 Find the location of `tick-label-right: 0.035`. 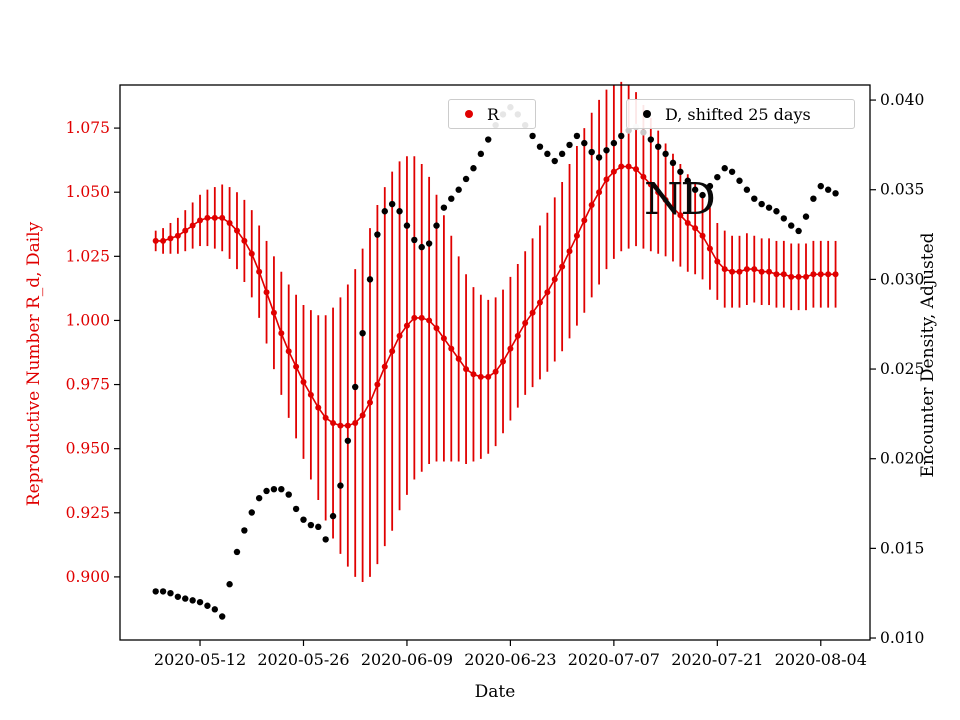

tick-label-right: 0.035 is located at coordinates (902, 190).